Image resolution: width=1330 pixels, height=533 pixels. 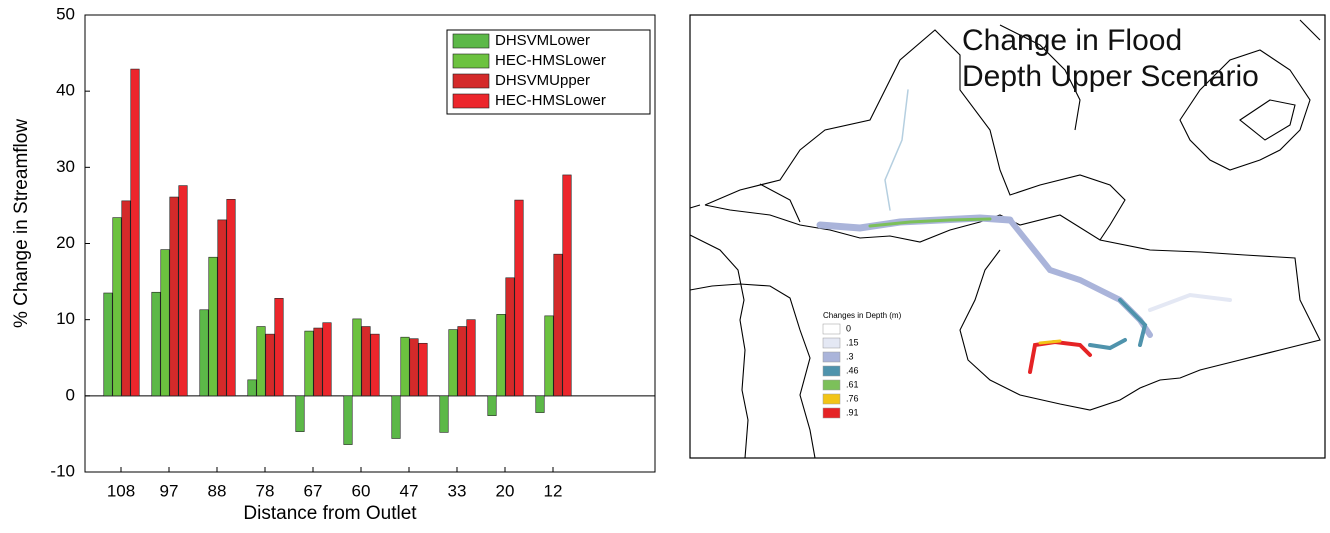 I want to click on x-tick-label: 20, so click(x=505, y=490).